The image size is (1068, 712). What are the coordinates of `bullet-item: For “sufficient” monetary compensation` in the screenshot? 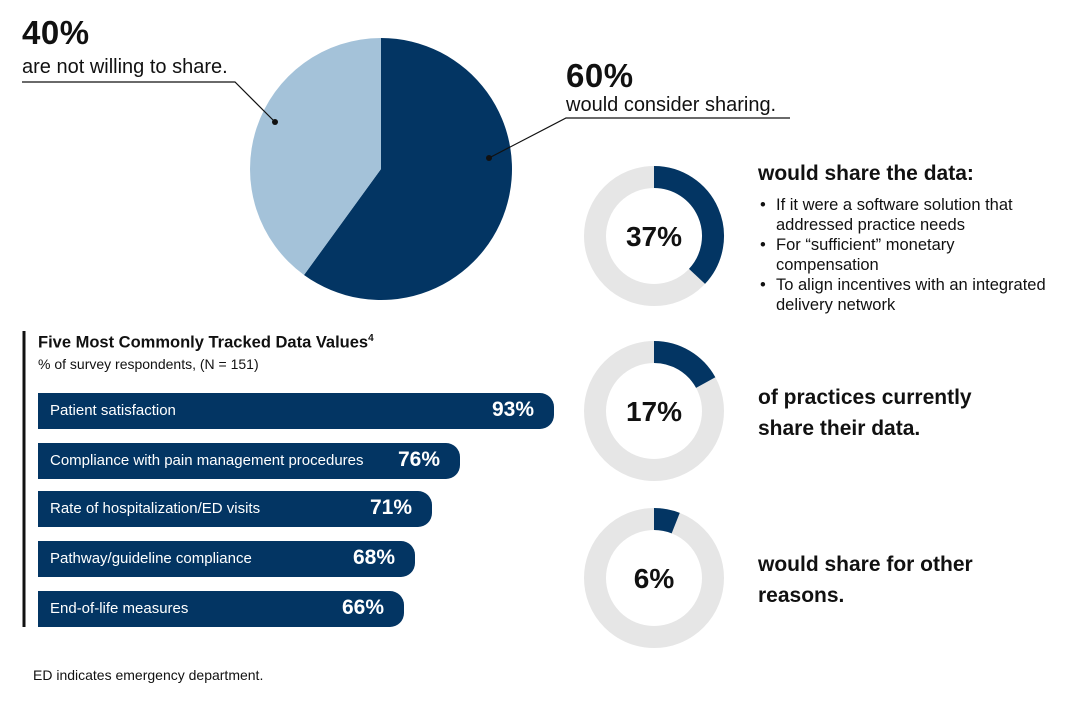 It's located at (908, 255).